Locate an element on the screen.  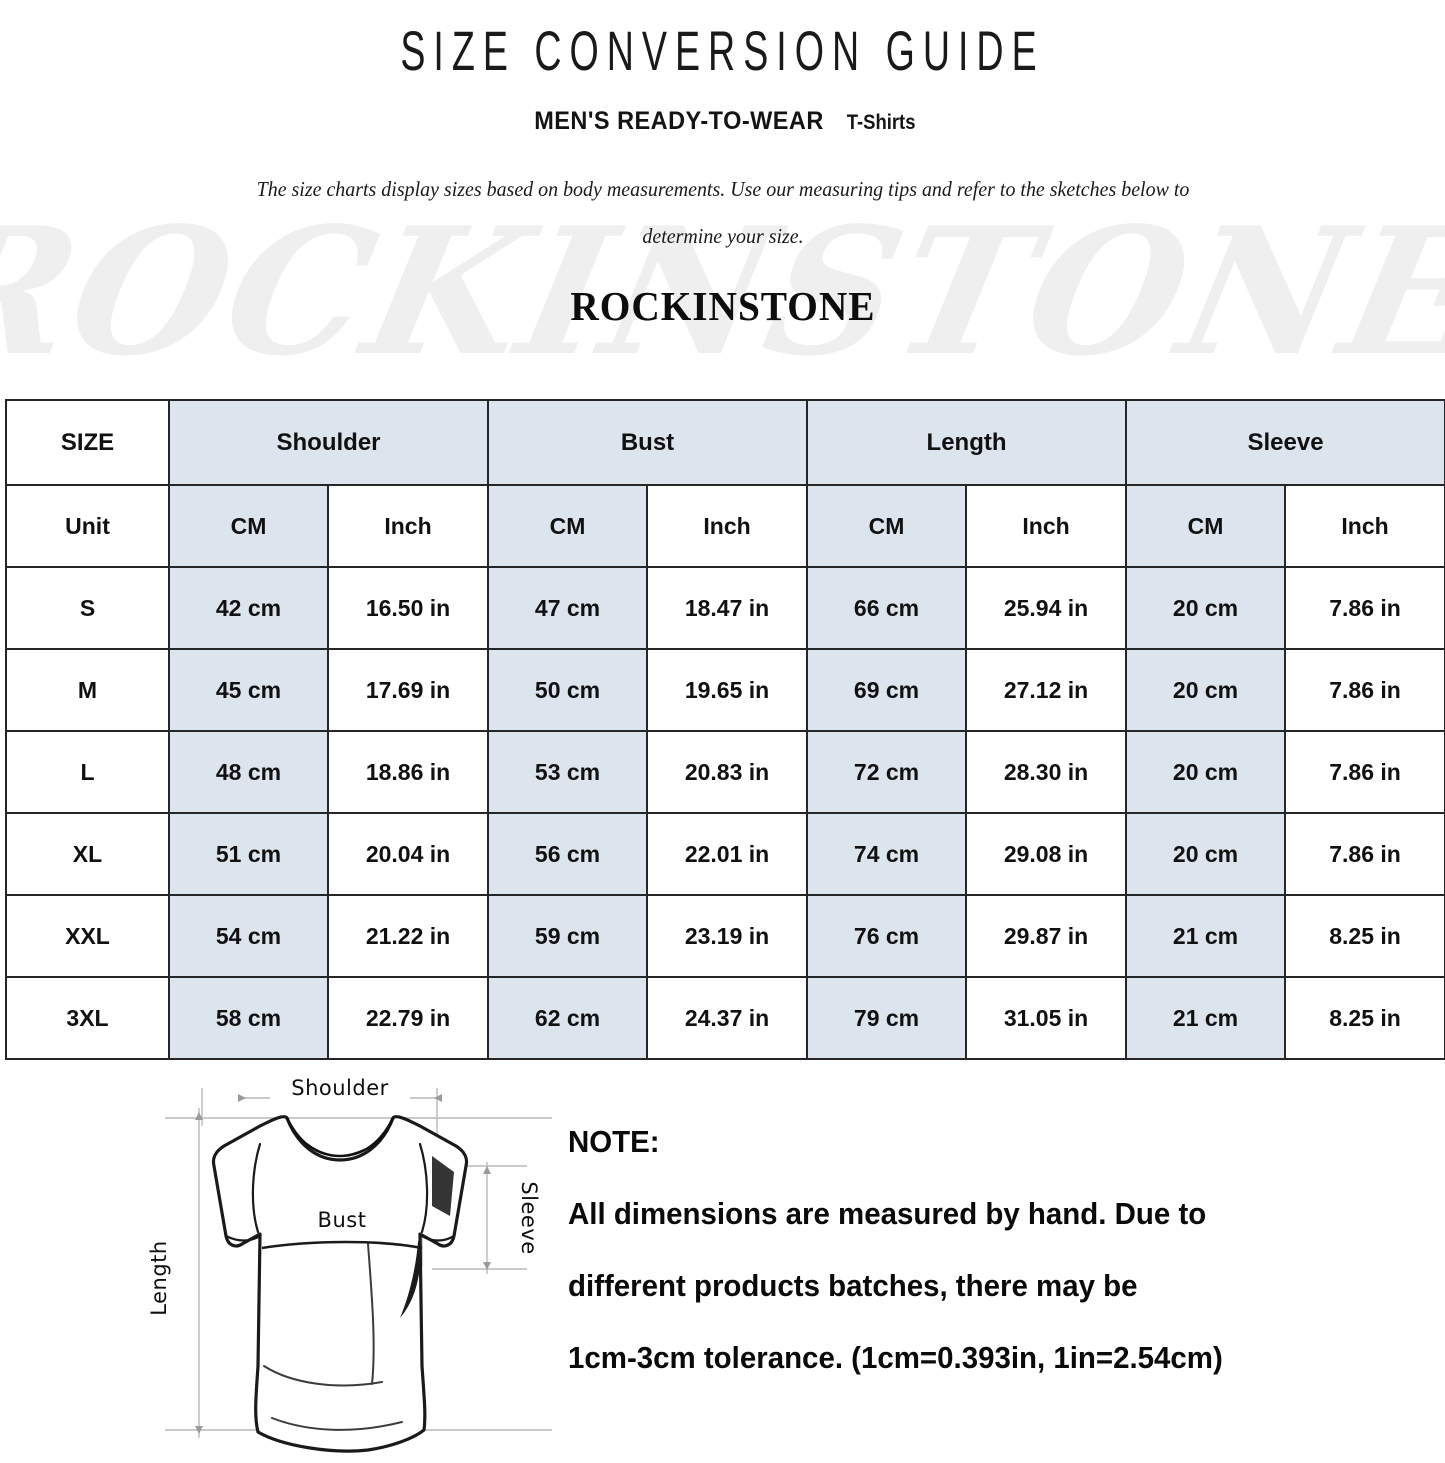
subtitle-category: MEN'S READY-TO-WEAR is located at coordinates (679, 121).